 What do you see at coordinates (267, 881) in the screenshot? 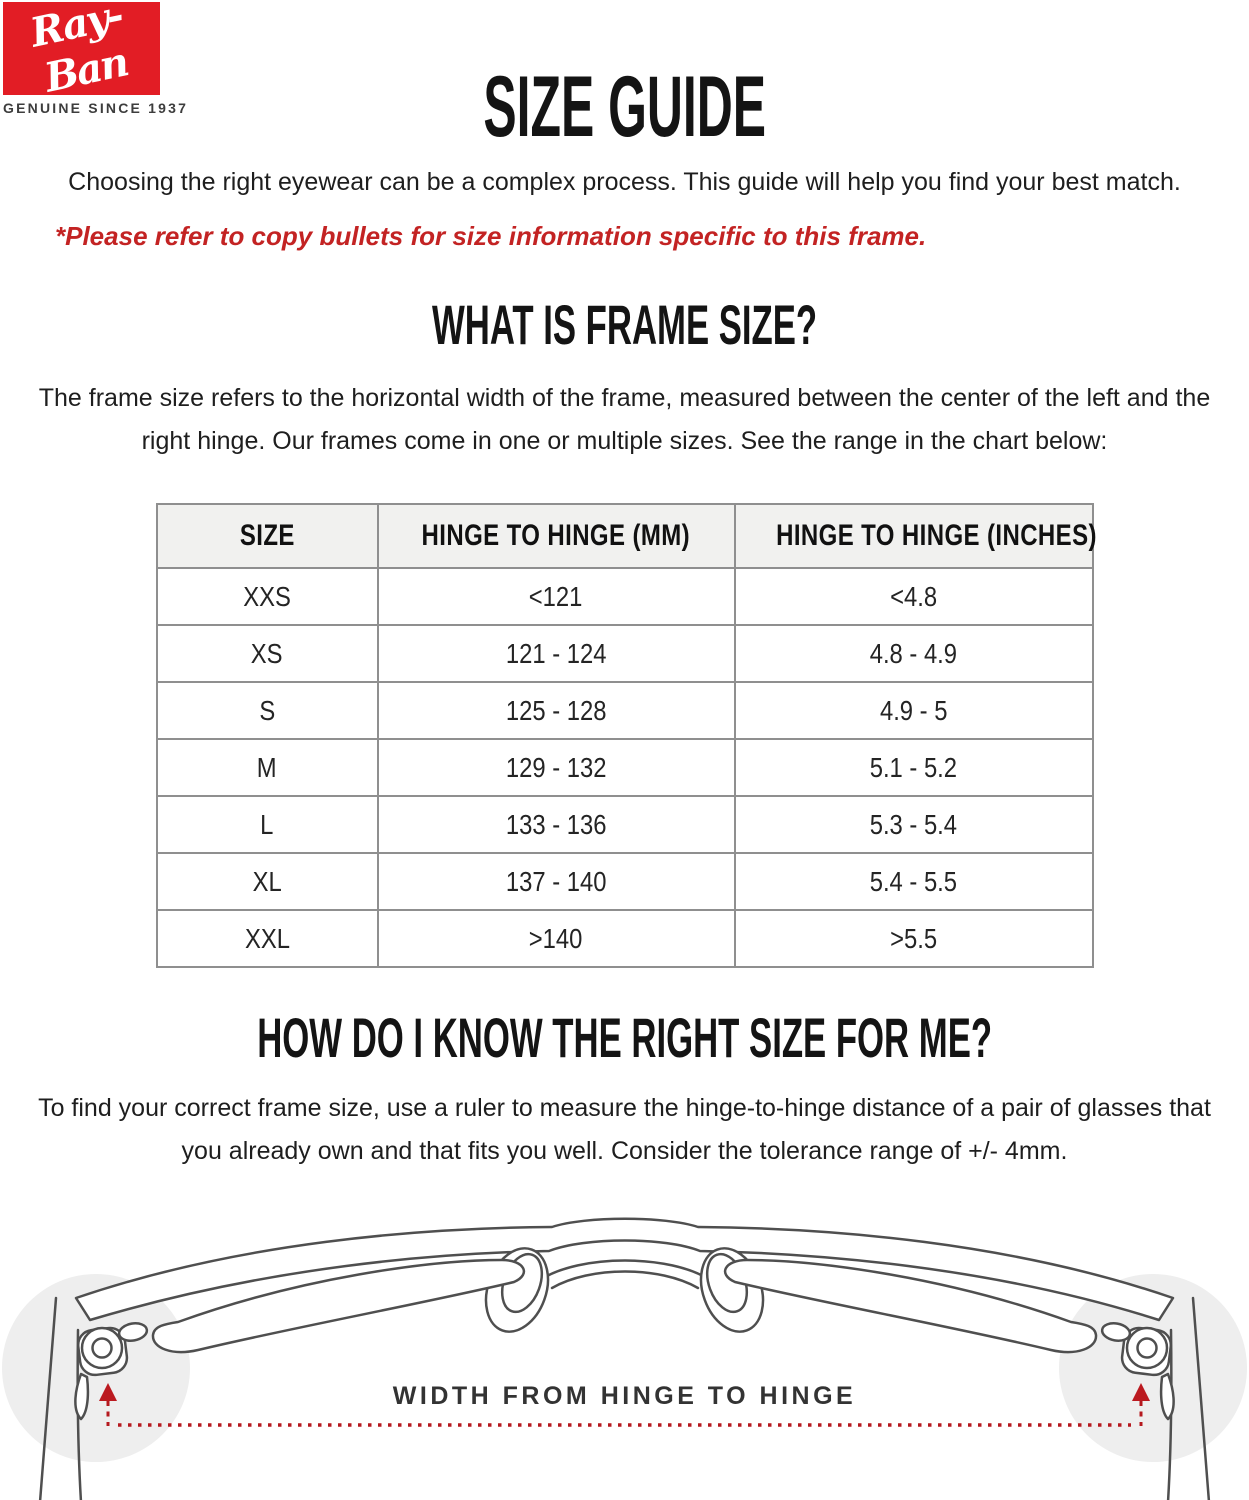
I see `cell-size: XL` at bounding box center [267, 881].